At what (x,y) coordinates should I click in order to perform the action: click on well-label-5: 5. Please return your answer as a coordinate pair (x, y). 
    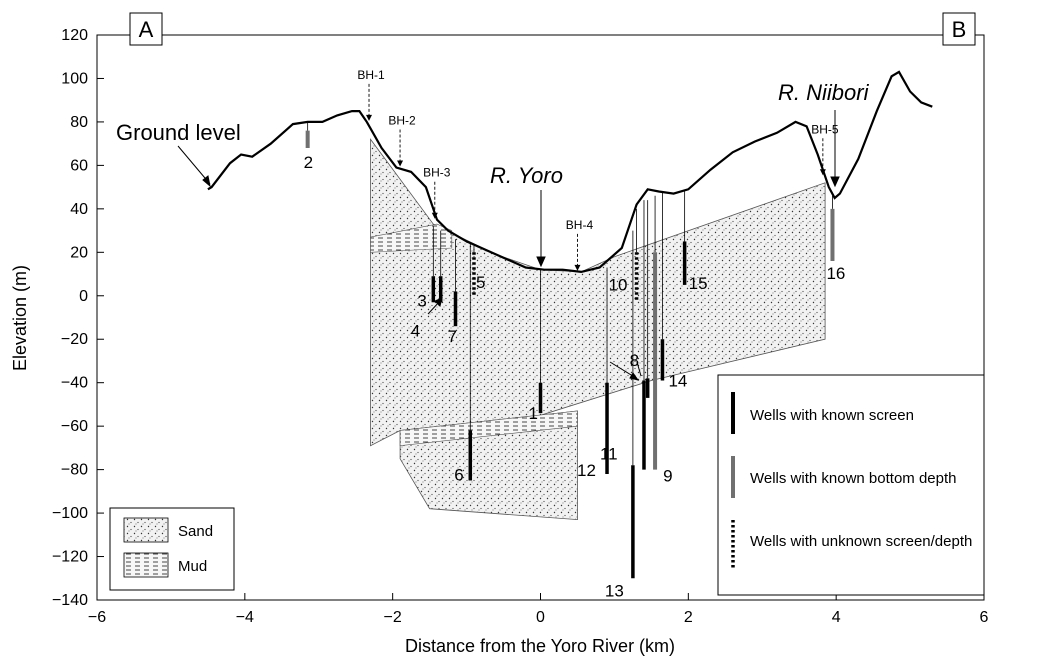
    Looking at the image, I should click on (480, 282).